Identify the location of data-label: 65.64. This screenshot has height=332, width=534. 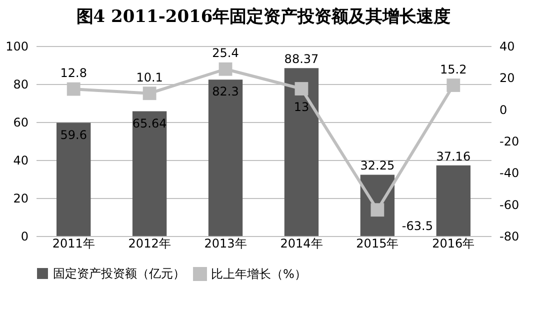
(149, 123).